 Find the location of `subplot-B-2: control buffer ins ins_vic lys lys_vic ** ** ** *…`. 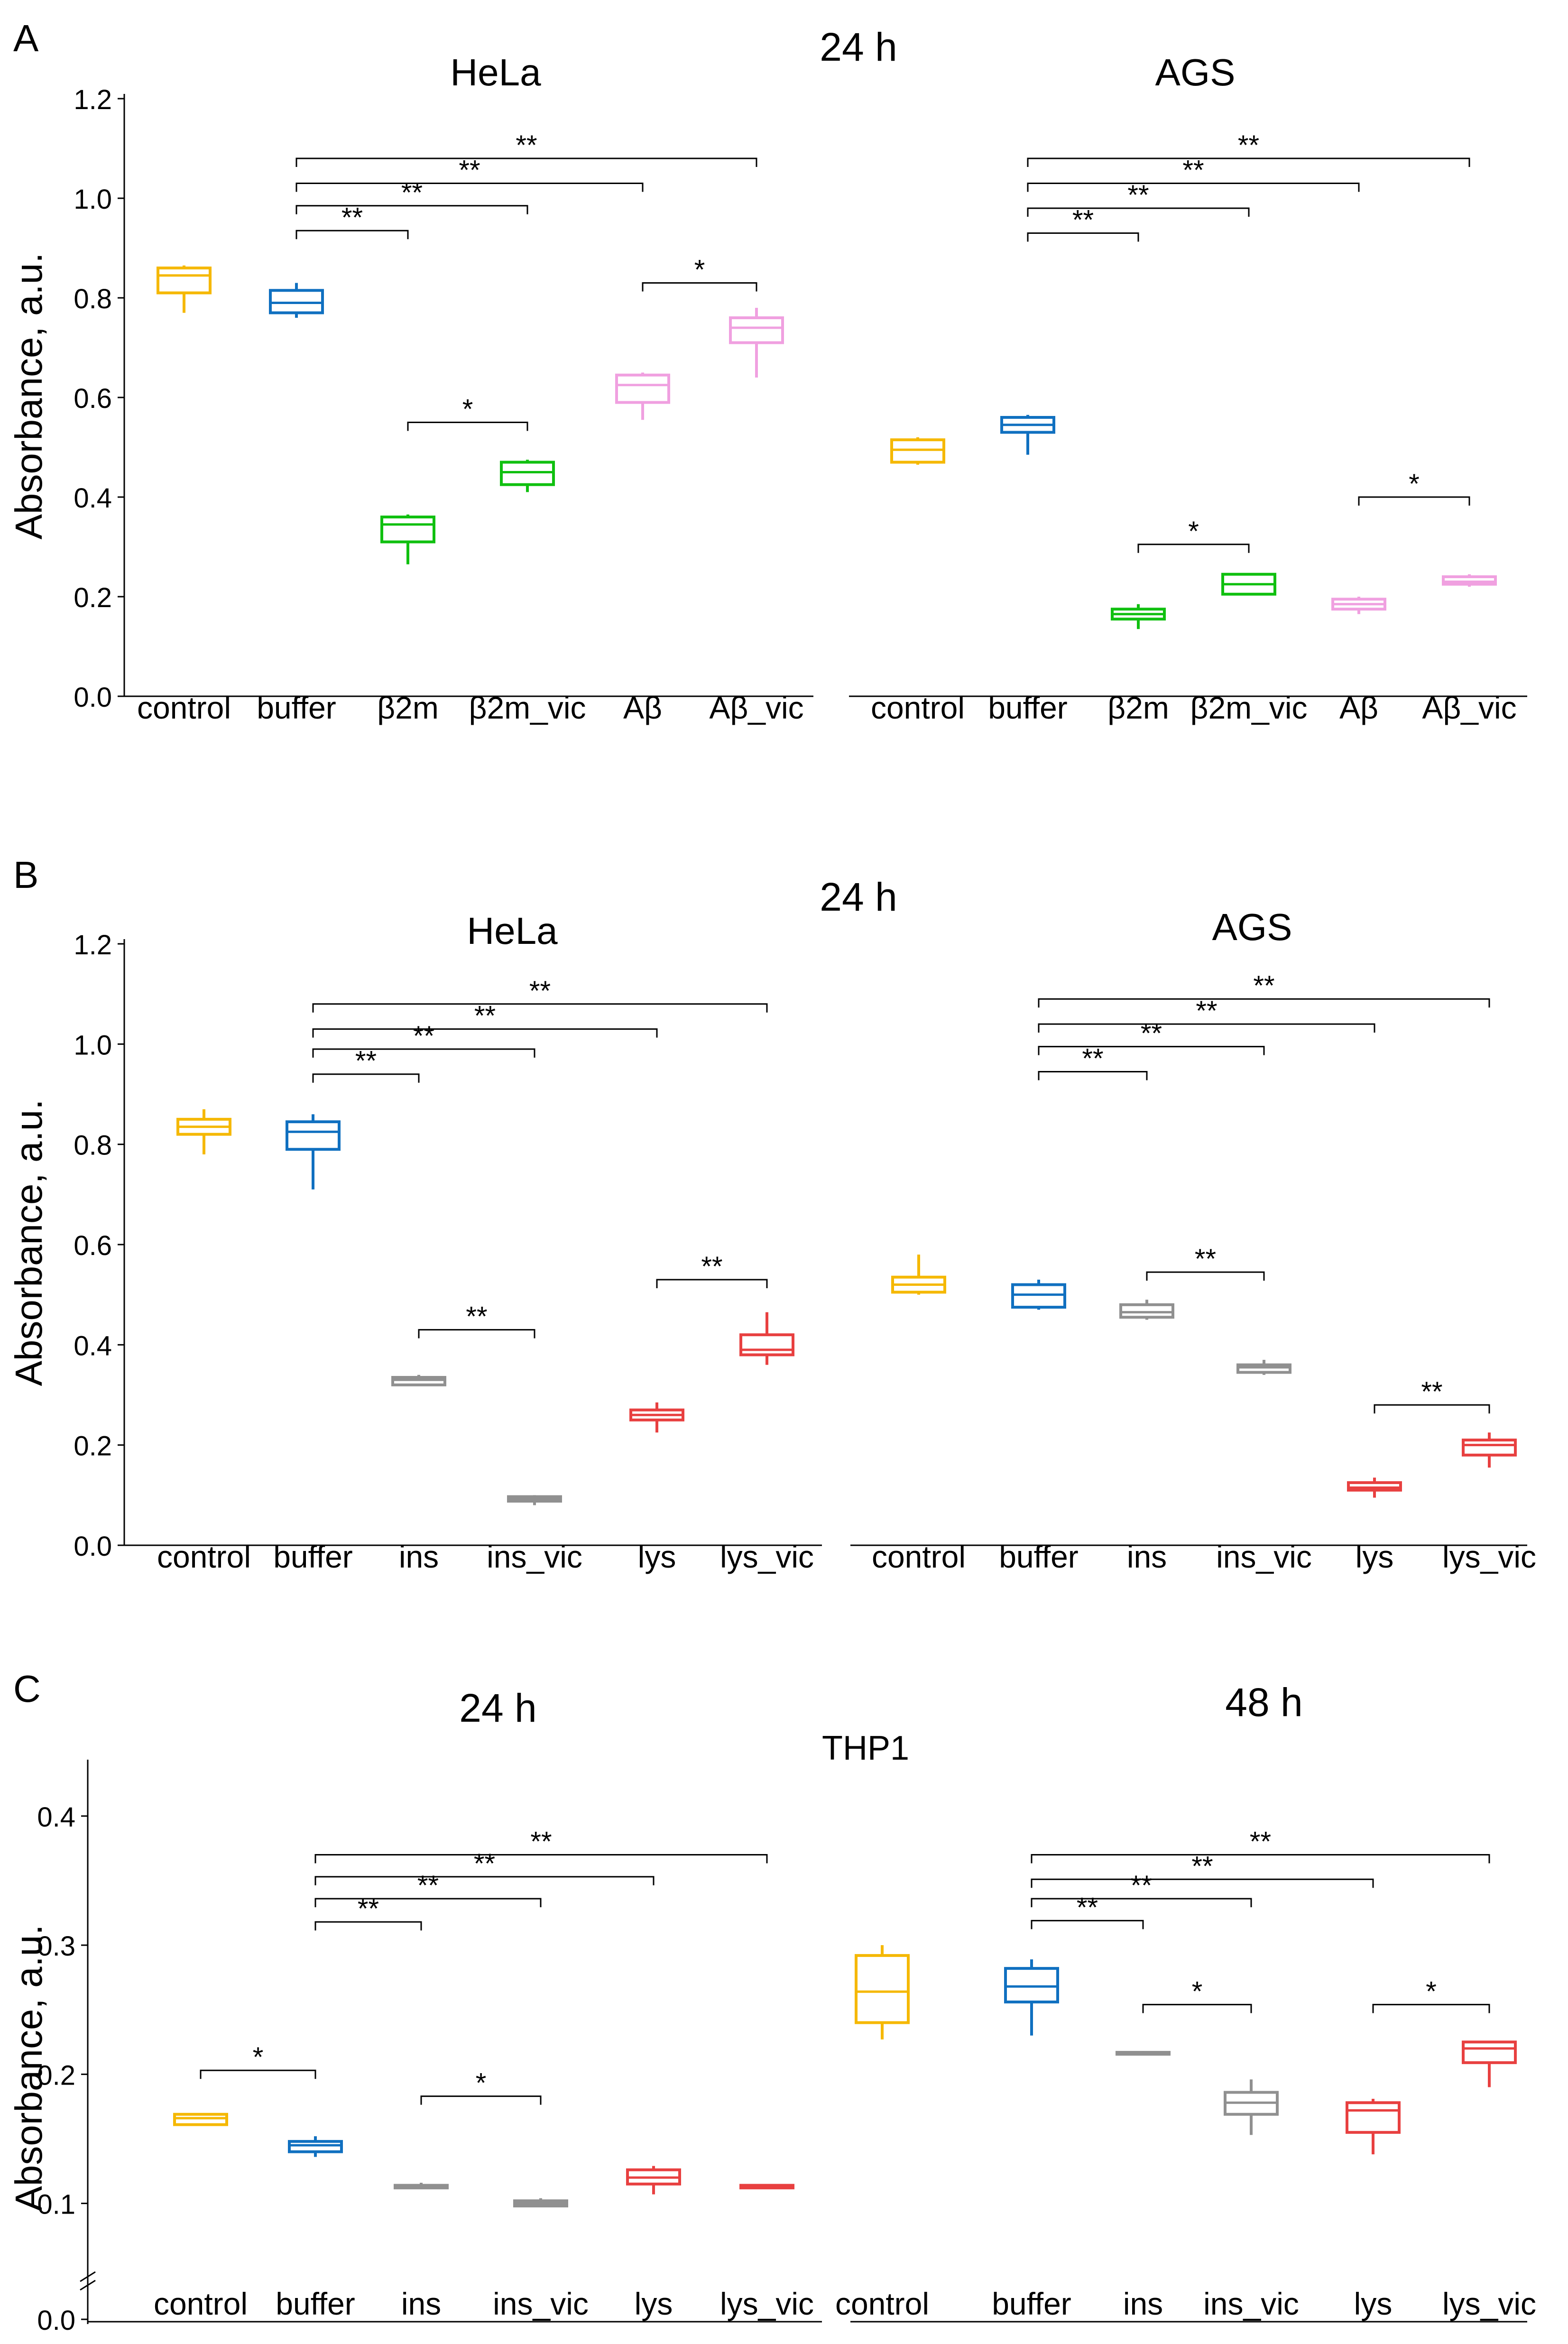

subplot-B-2: control buffer ins ins_vic lys lys_vic ** ** ** *… is located at coordinates (1193, 1272).